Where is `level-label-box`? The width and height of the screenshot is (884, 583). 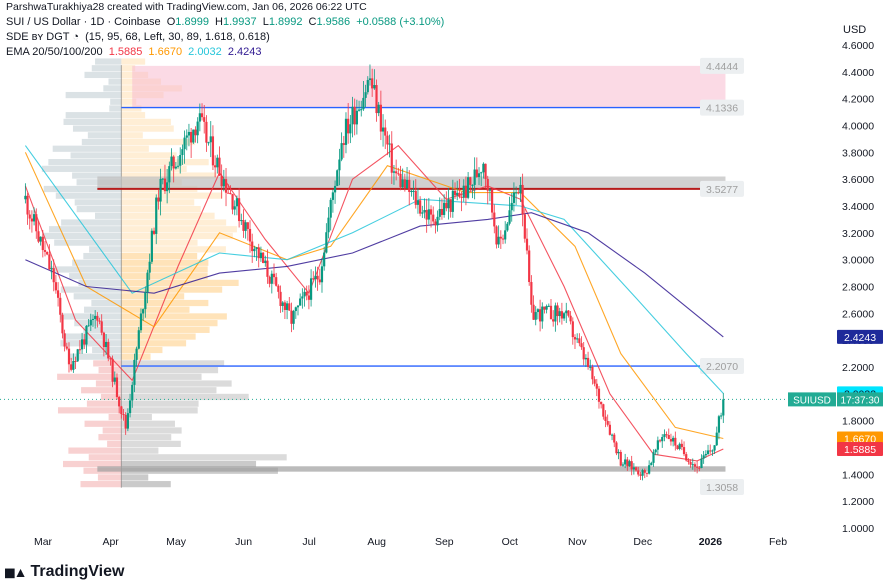 level-label-box is located at coordinates (722, 188).